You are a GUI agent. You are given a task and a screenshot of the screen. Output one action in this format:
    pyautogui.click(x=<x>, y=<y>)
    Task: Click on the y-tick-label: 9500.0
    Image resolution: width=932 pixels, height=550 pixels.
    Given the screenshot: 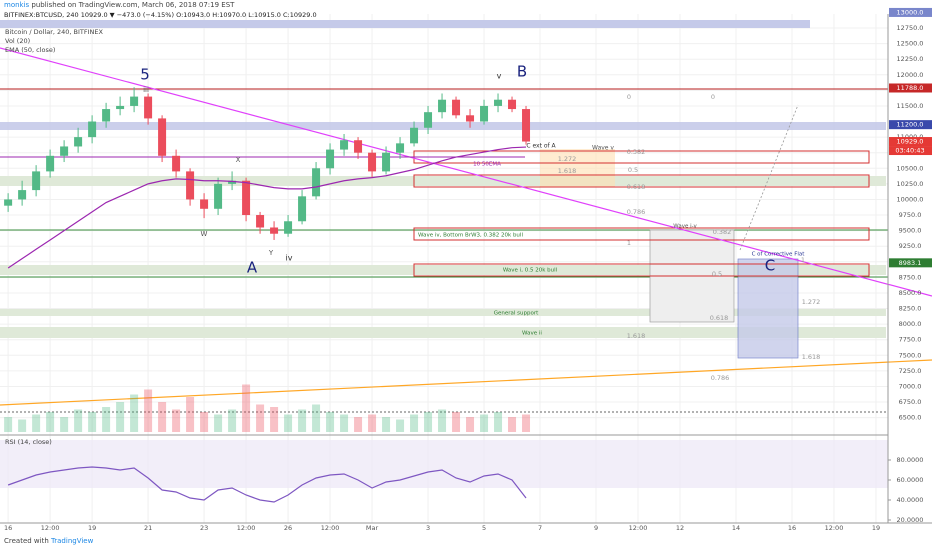 What is the action you would take?
    pyautogui.click(x=910, y=231)
    